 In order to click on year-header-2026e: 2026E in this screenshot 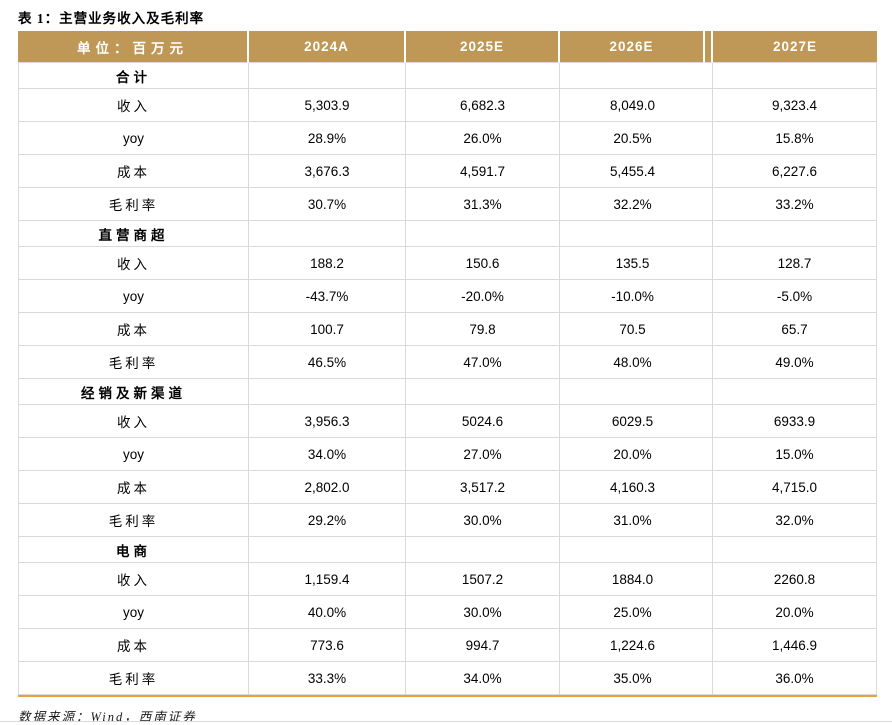, I will do `click(632, 47)`.